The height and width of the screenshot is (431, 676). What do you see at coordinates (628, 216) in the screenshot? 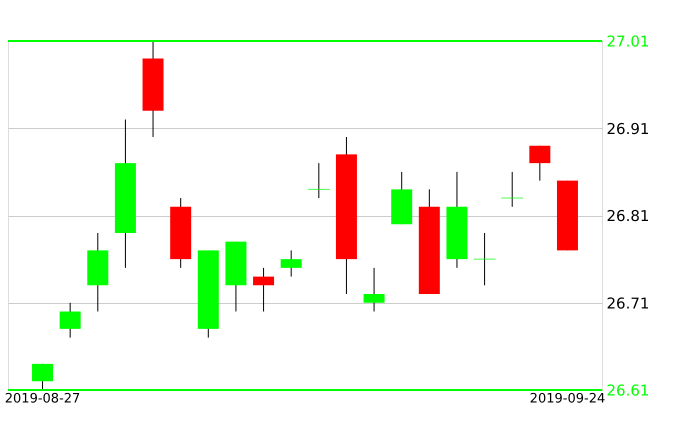
I see `y-tick-label: 26.81` at bounding box center [628, 216].